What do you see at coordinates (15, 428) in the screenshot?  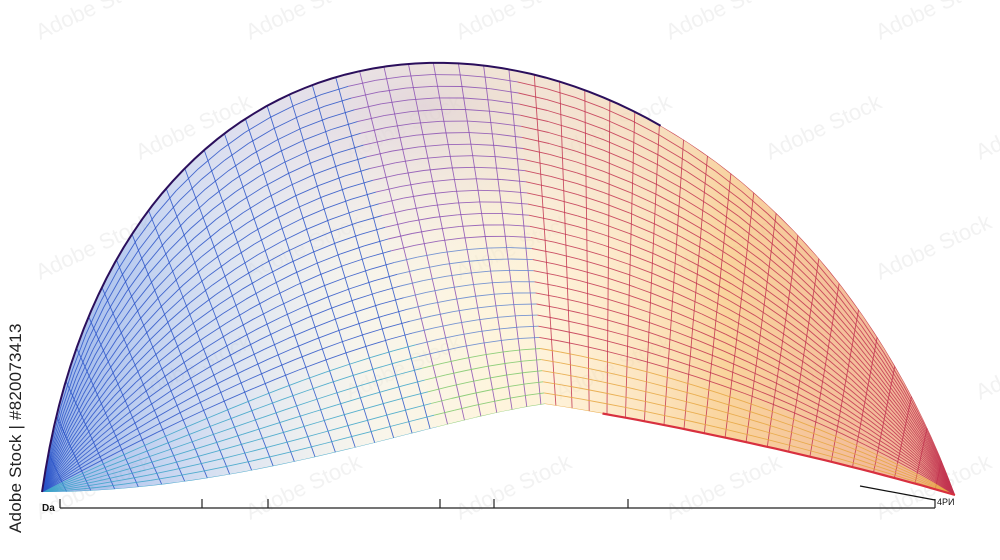 I see `stock-id-watermark: Adobe Stock | #820073413` at bounding box center [15, 428].